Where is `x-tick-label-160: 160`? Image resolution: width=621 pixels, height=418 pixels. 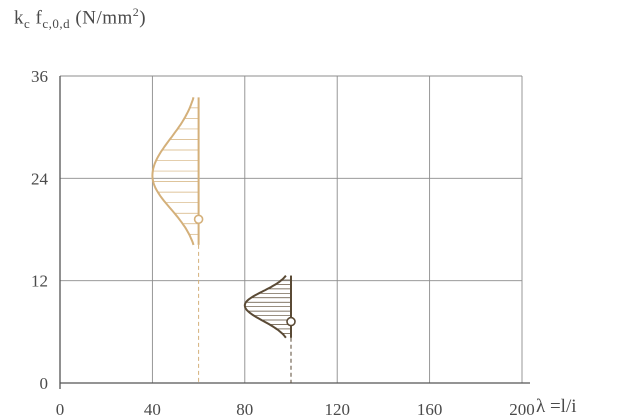
x-tick-label-160: 160 is located at coordinates (430, 408).